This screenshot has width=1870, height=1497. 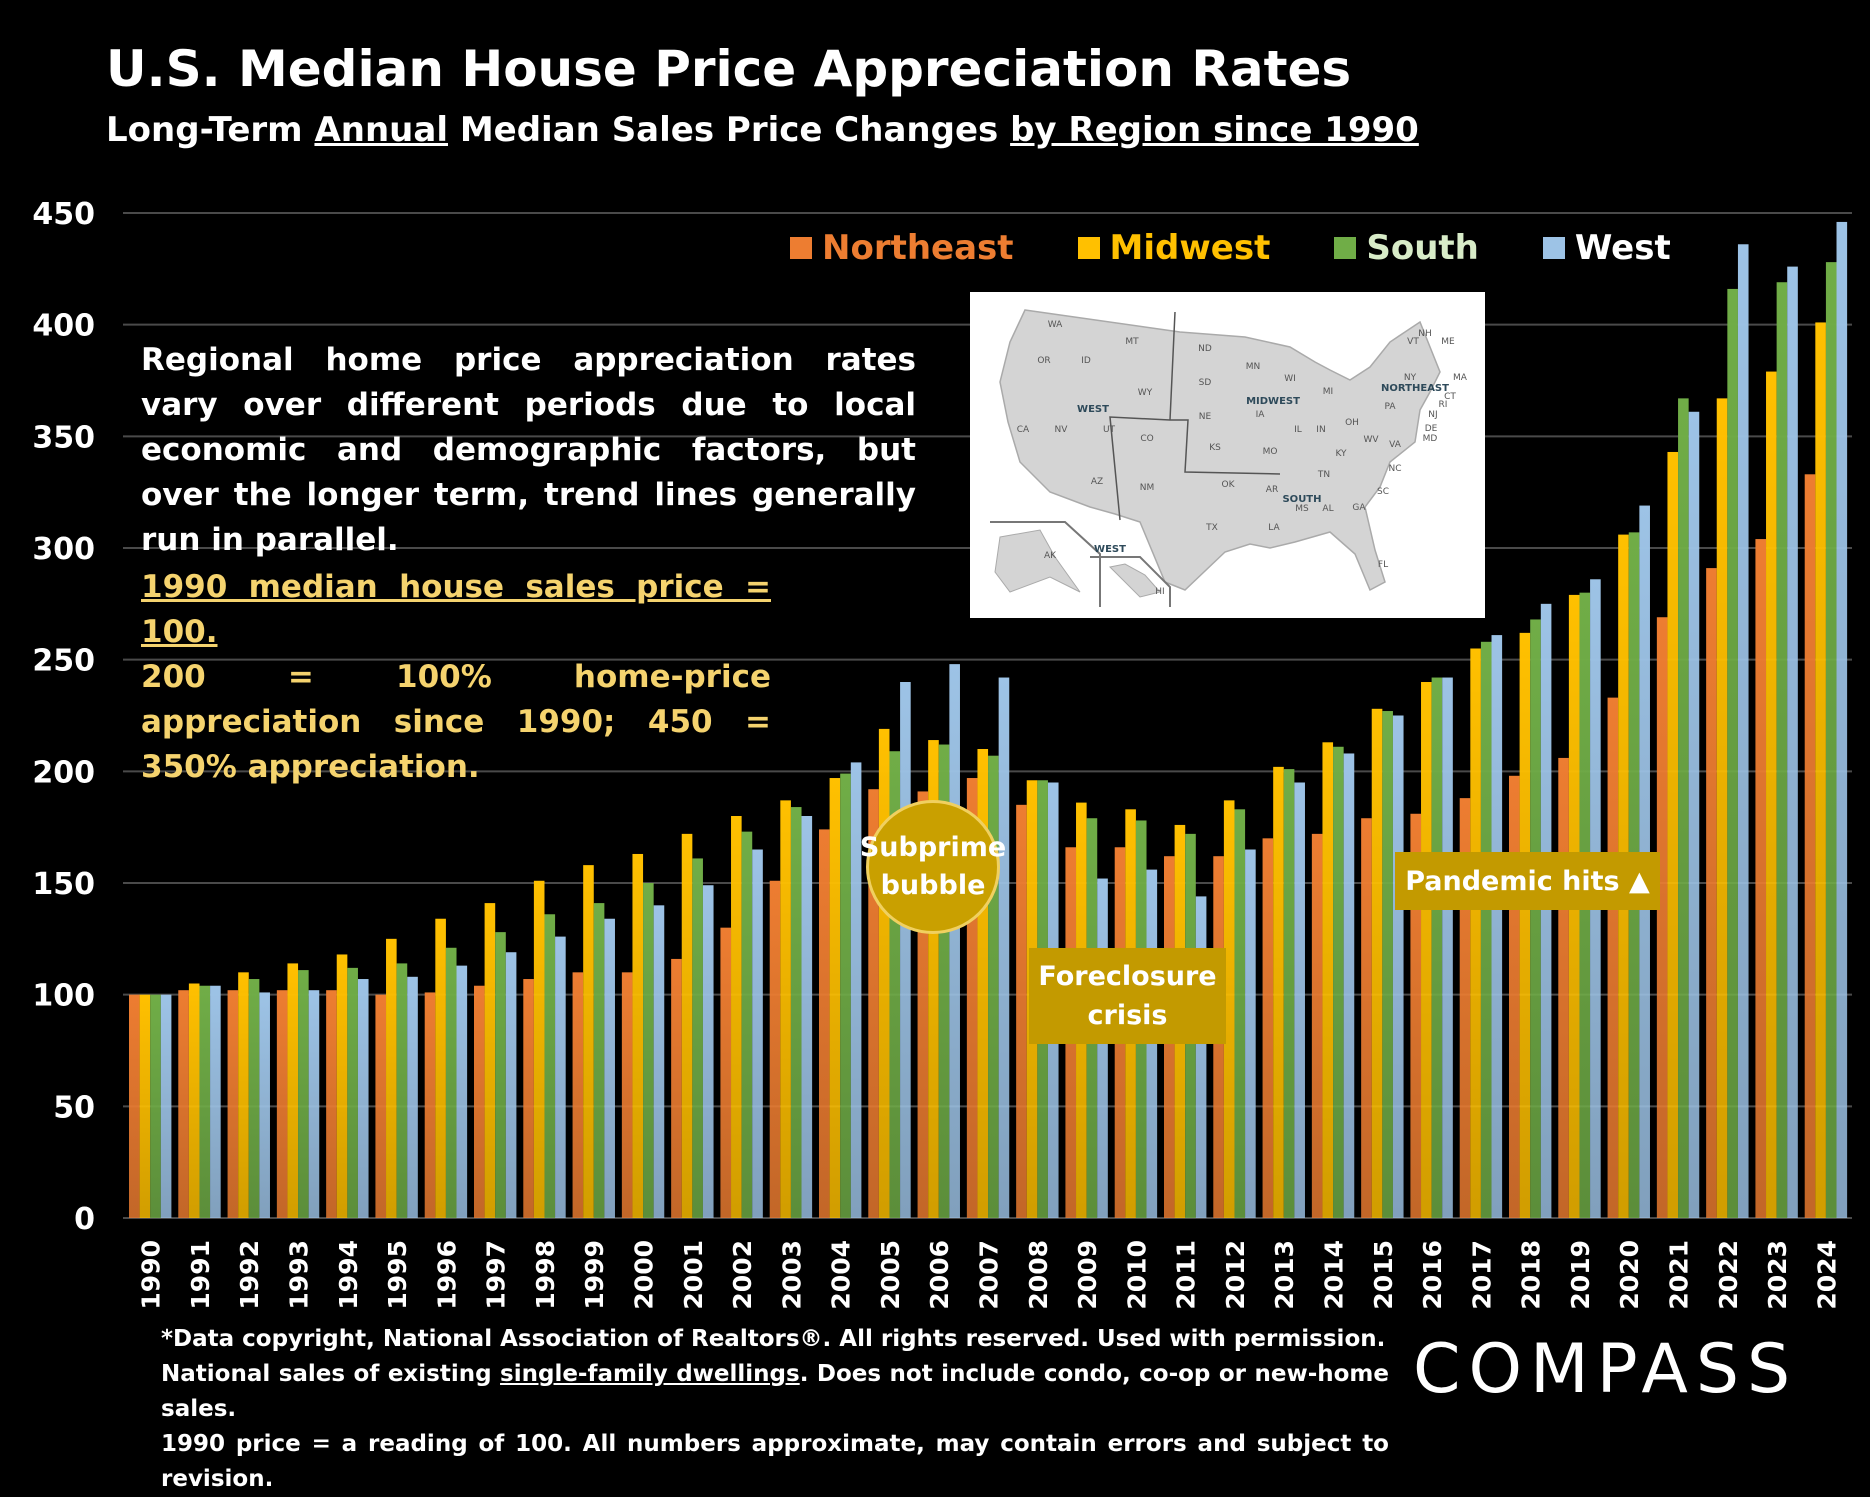 I want to click on chart-legend: Northeast Midwest South West, so click(x=1262, y=248).